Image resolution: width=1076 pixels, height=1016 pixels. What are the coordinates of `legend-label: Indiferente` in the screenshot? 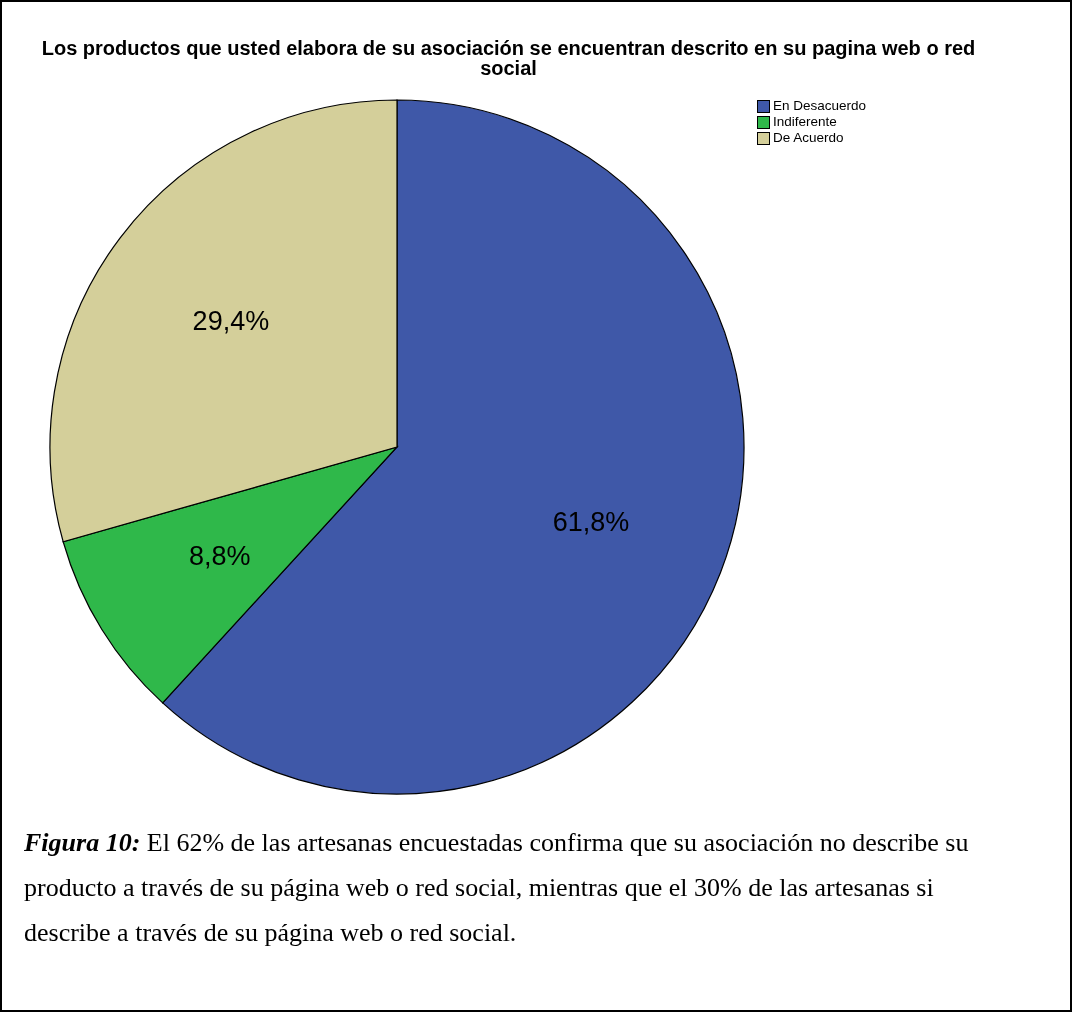 It's located at (805, 122).